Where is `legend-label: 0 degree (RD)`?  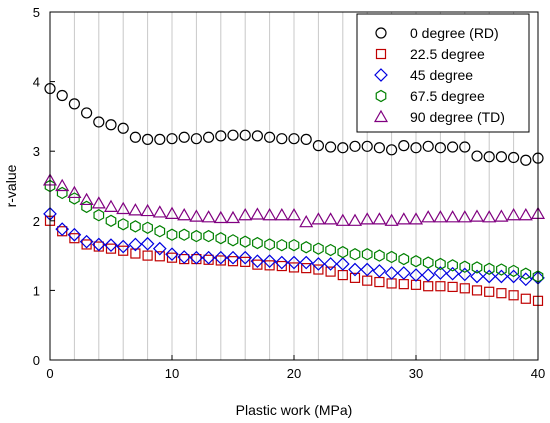
legend-label: 0 degree (RD) is located at coordinates (454, 33).